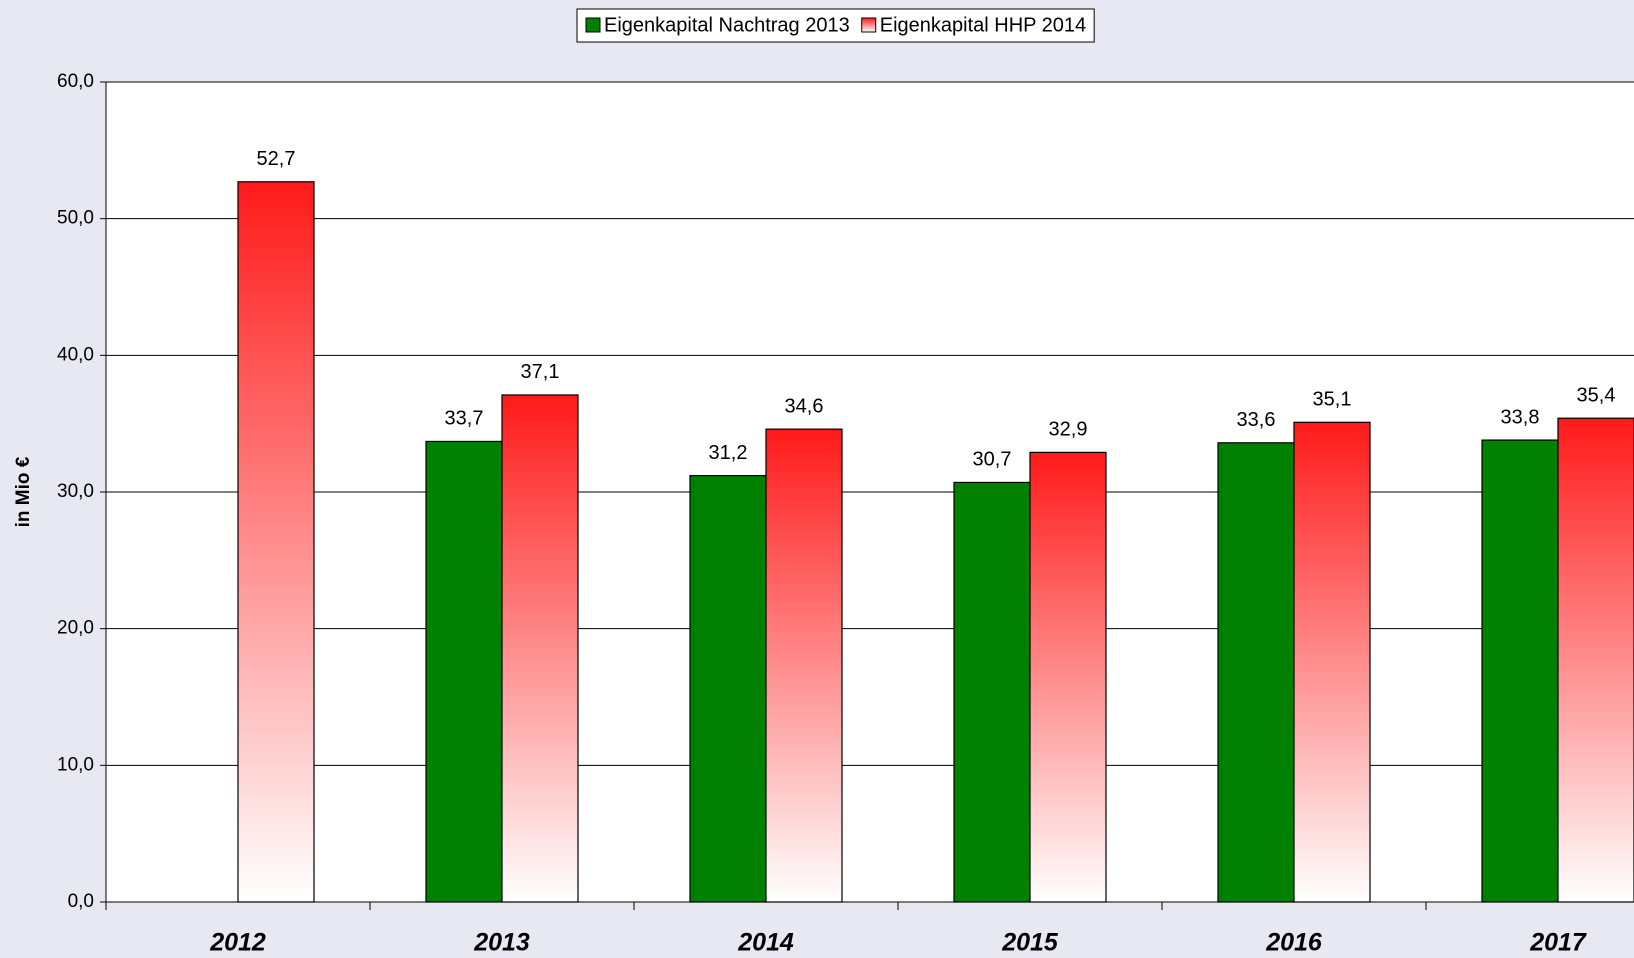 This screenshot has width=1634, height=958. I want to click on x-tick-label: 2016, so click(1294, 943).